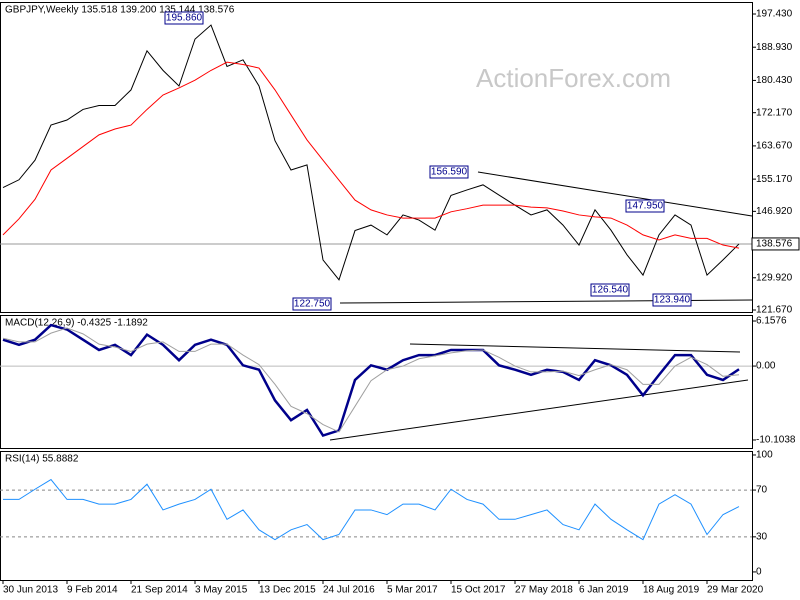 This screenshot has height=600, width=800. I want to click on y-tick-label: 172.170, so click(774, 112).